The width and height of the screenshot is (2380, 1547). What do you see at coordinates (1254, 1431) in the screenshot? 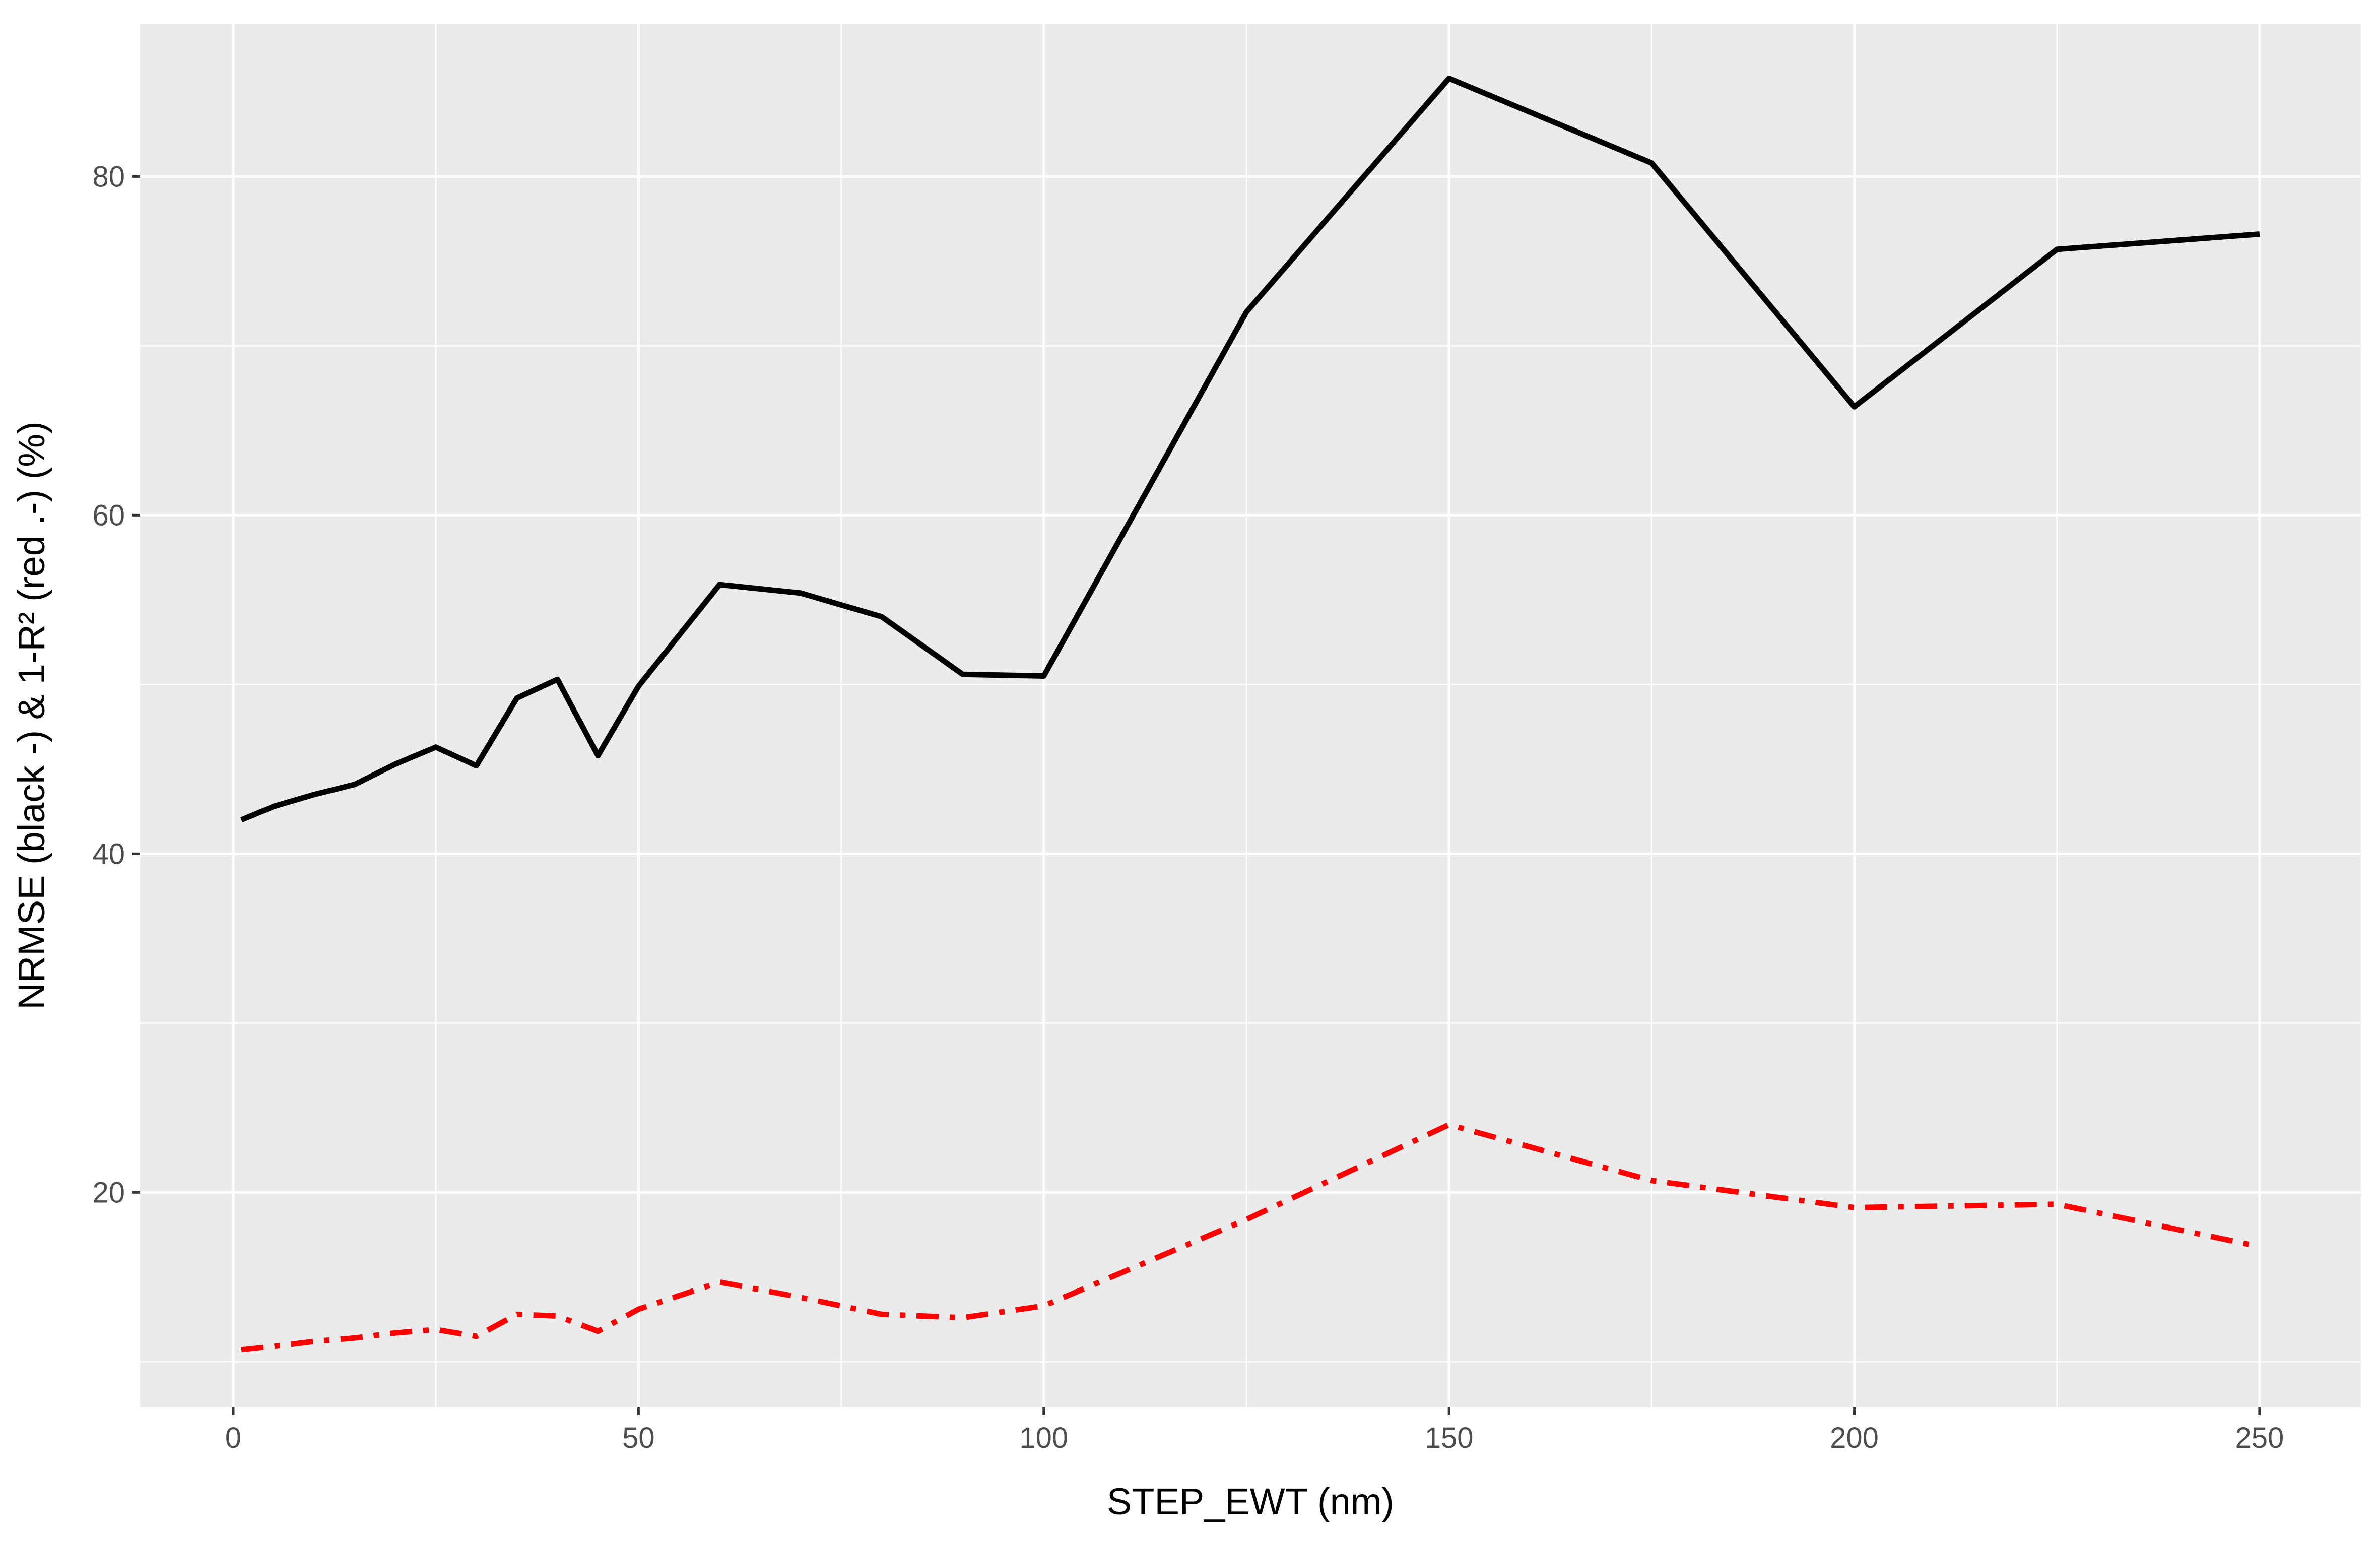
I see `x-axis: 0 50 100 150 200 250` at bounding box center [1254, 1431].